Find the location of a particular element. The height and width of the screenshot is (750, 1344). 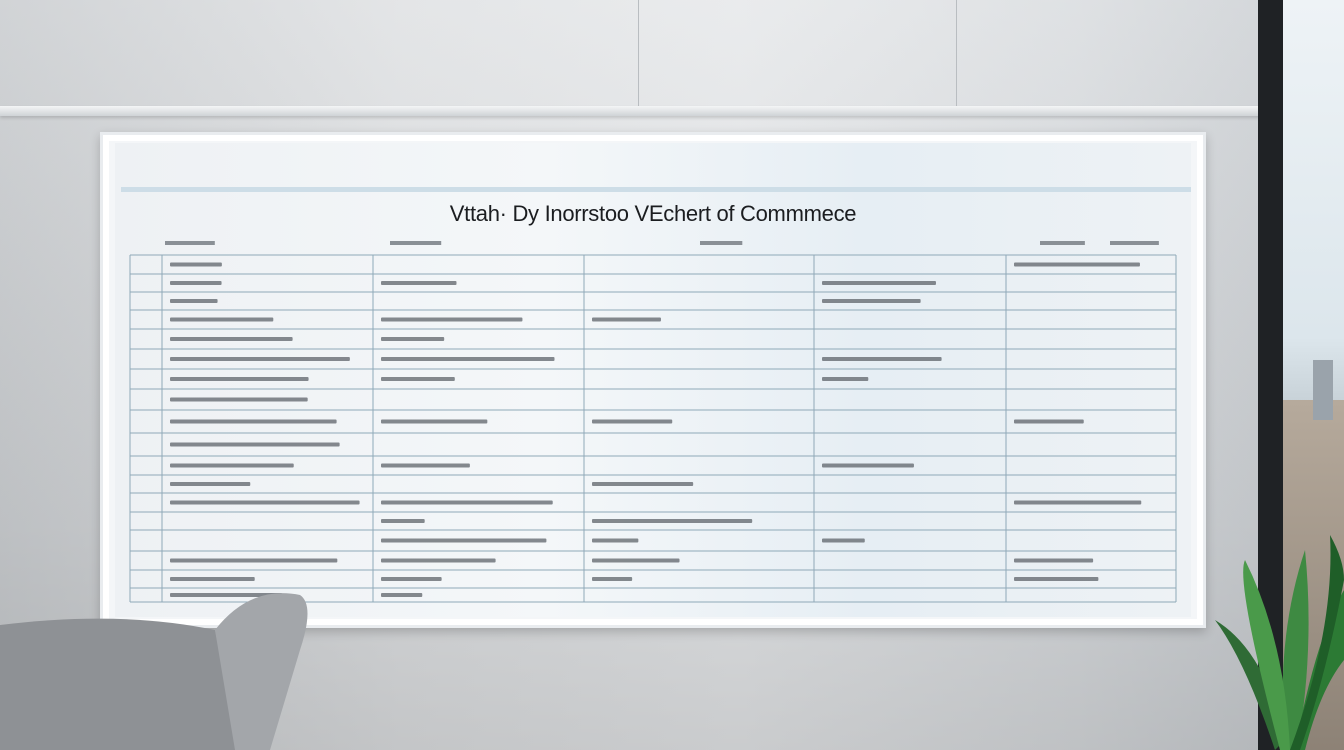

whiteboard-title: Vttah· Dy Inorrstoo VEchert of Commmece is located at coordinates (653, 213).